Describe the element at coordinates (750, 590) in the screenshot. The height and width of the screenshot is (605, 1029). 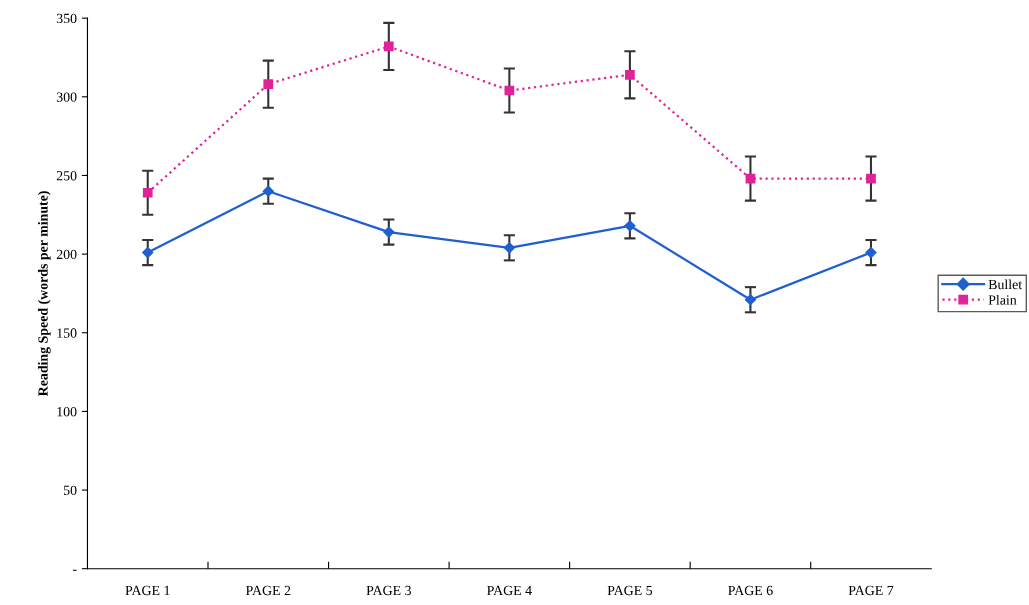
I see `x-tick-label: PAGE 6` at that location.